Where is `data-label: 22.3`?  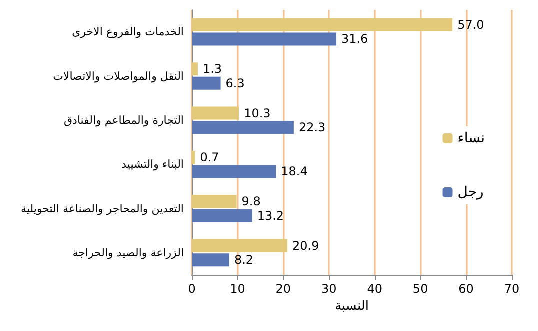 data-label: 22.3 is located at coordinates (312, 127).